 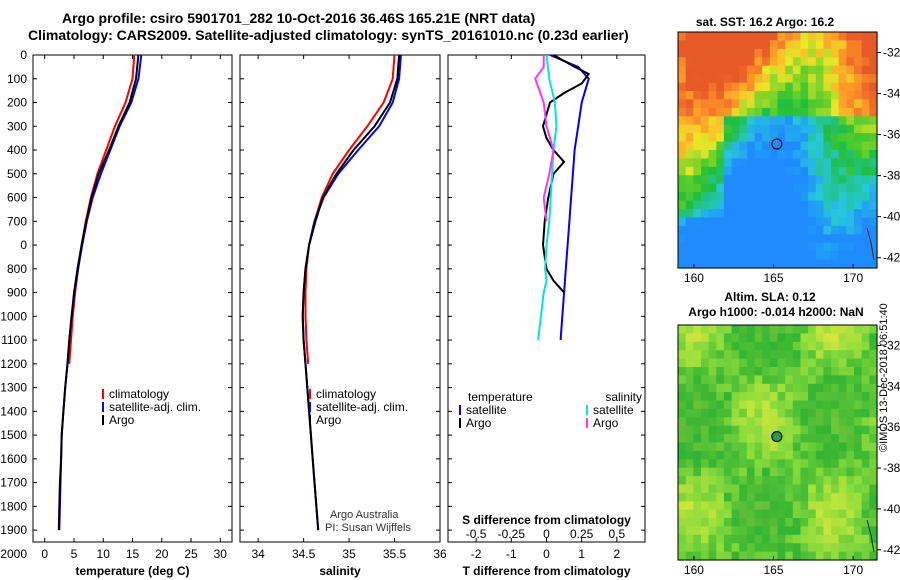 What do you see at coordinates (221, 554) in the screenshot?
I see `x-tick-label: 30` at bounding box center [221, 554].